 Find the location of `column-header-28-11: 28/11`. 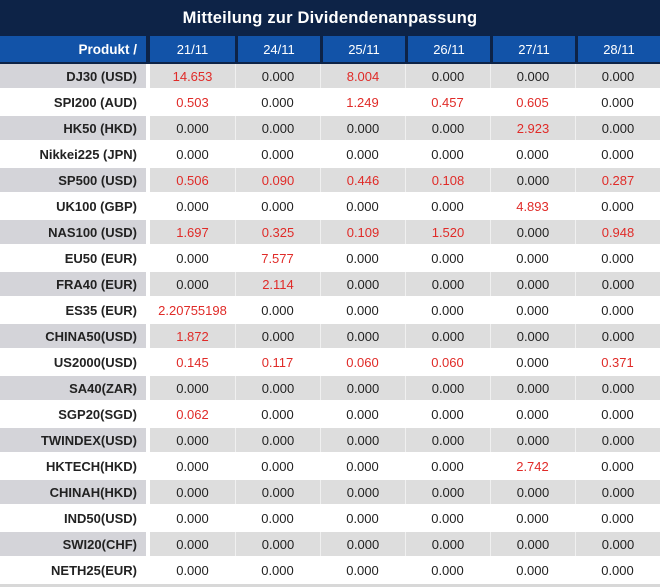

column-header-28-11: 28/11 is located at coordinates (617, 49).